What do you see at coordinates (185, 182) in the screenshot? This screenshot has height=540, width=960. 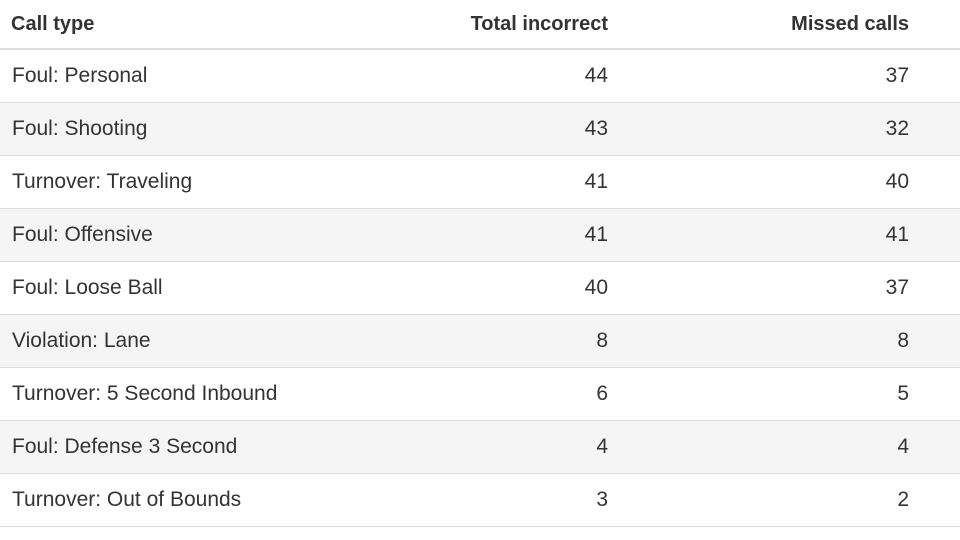 I see `cell-call-type: Turnover: Traveling` at bounding box center [185, 182].